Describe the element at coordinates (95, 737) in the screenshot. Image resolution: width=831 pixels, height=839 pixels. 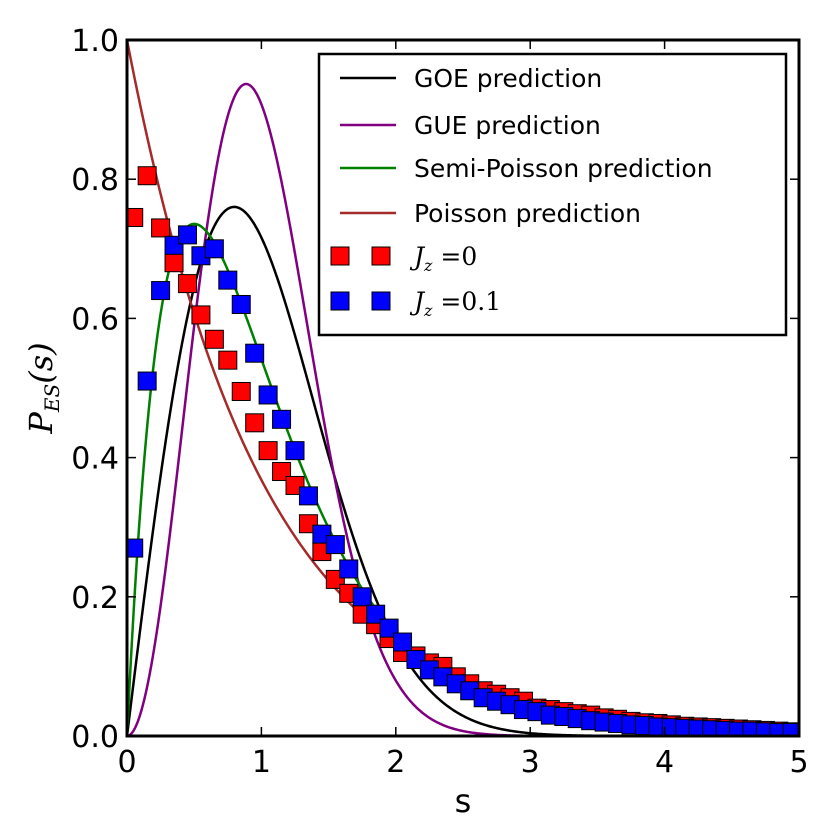
I see `y-tick-label: 0.0` at that location.